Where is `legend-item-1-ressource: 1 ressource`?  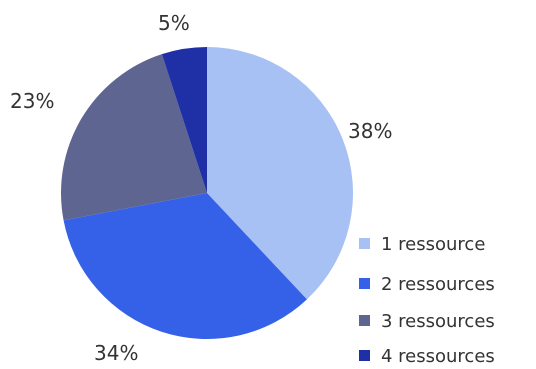
legend-item-1-ressource: 1 ressource is located at coordinates (422, 244).